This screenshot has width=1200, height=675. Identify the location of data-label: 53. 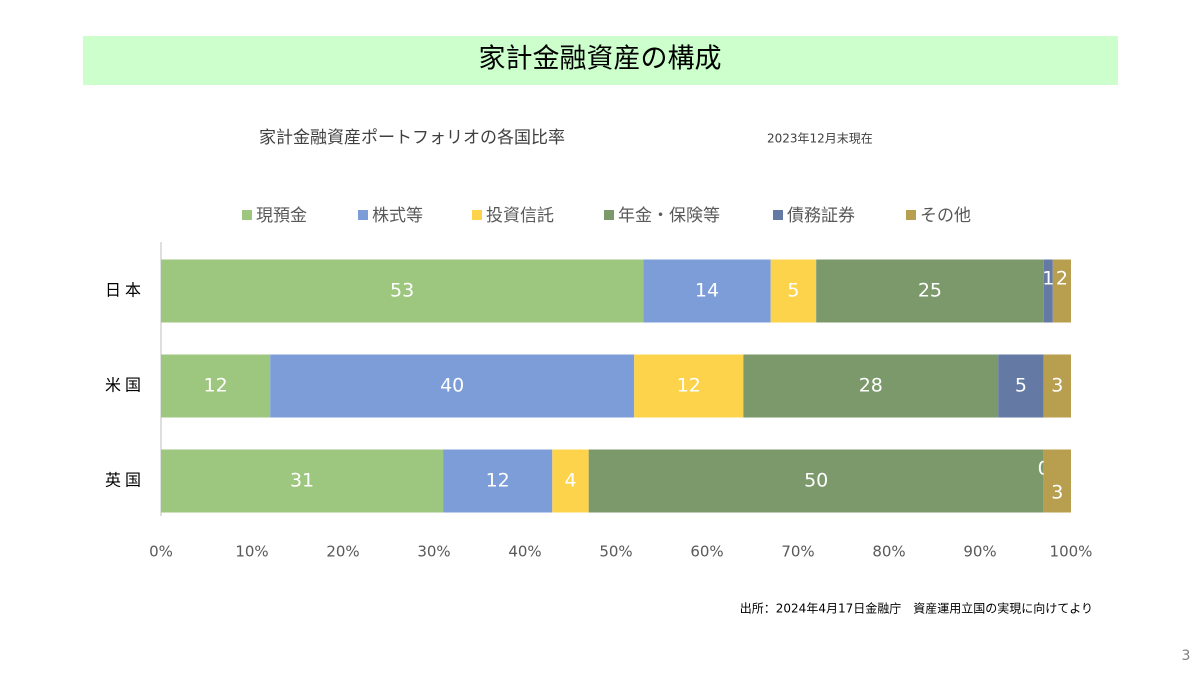
(402, 291).